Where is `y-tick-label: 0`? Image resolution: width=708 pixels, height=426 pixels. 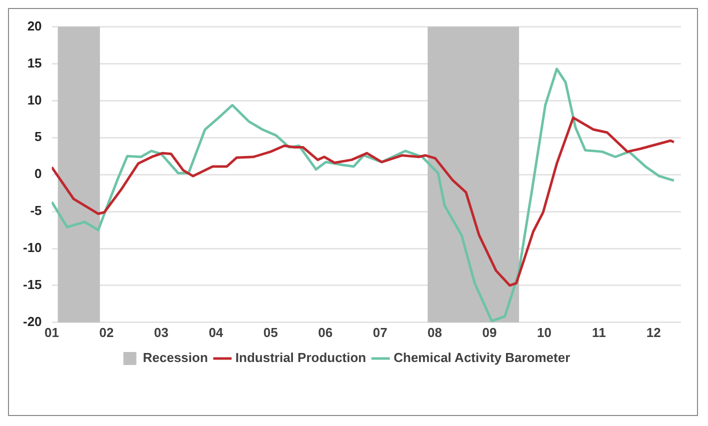
y-tick-label: 0 is located at coordinates (38, 174).